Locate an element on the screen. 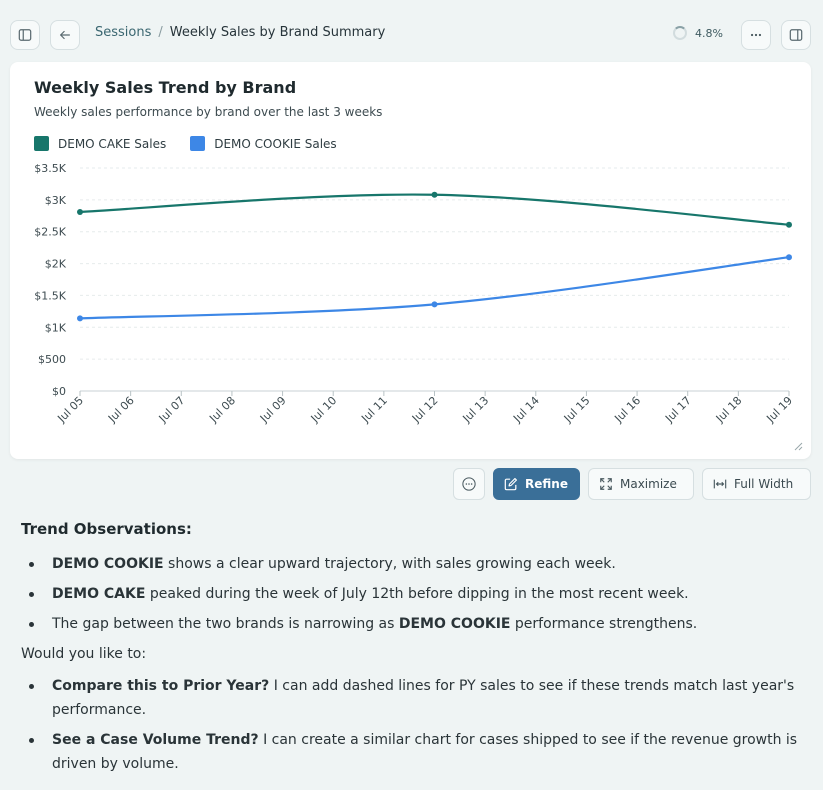 The height and width of the screenshot is (790, 823). x-tick-label: Jul 12 is located at coordinates (425, 410).